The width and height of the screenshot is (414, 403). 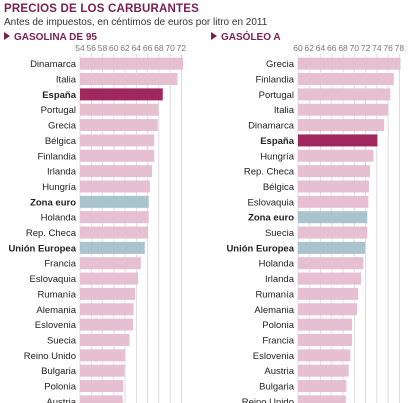 What do you see at coordinates (108, 293) in the screenshot?
I see `bar-rumania` at bounding box center [108, 293].